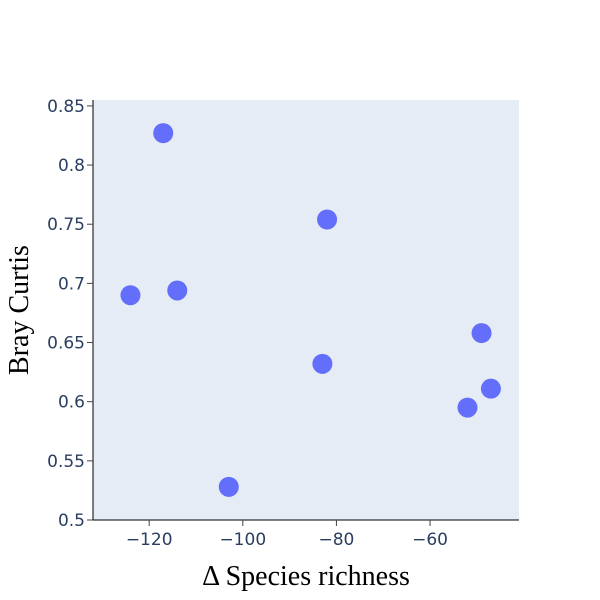  I want to click on y-tick-label: 0.6, so click(71, 403).